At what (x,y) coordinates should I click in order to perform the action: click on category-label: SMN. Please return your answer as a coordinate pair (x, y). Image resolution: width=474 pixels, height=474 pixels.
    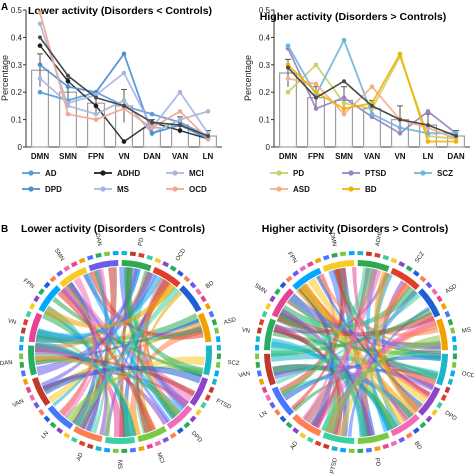
    Looking at the image, I should click on (68, 156).